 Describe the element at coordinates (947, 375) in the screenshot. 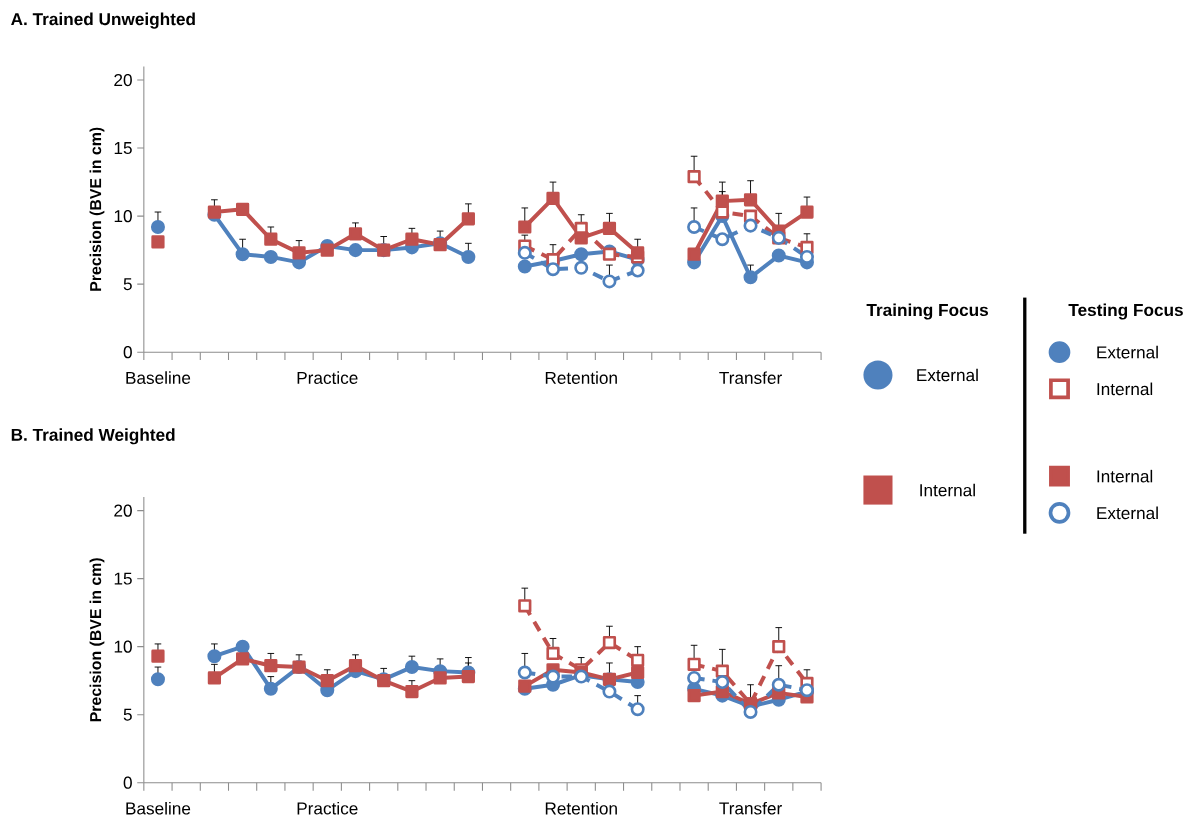

I see `text: External` at that location.